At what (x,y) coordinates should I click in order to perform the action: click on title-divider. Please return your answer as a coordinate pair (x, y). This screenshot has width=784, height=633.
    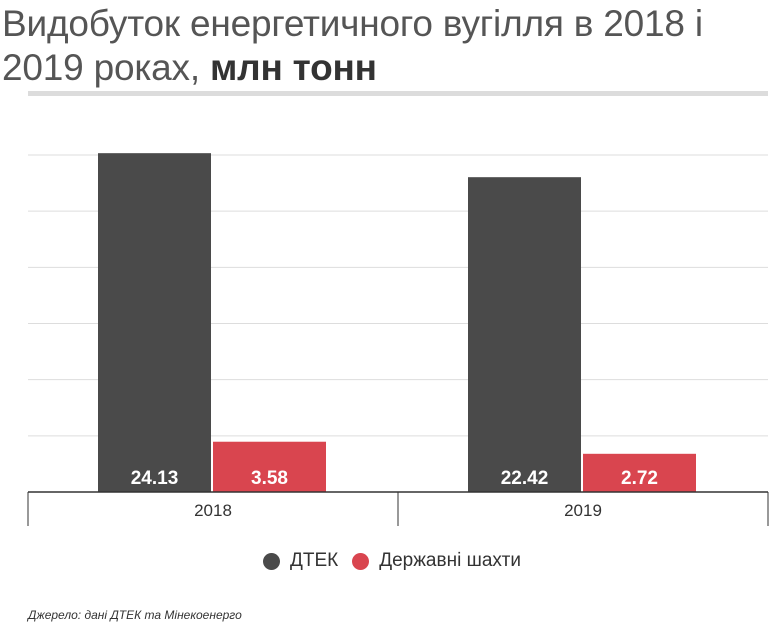
    Looking at the image, I should click on (398, 93).